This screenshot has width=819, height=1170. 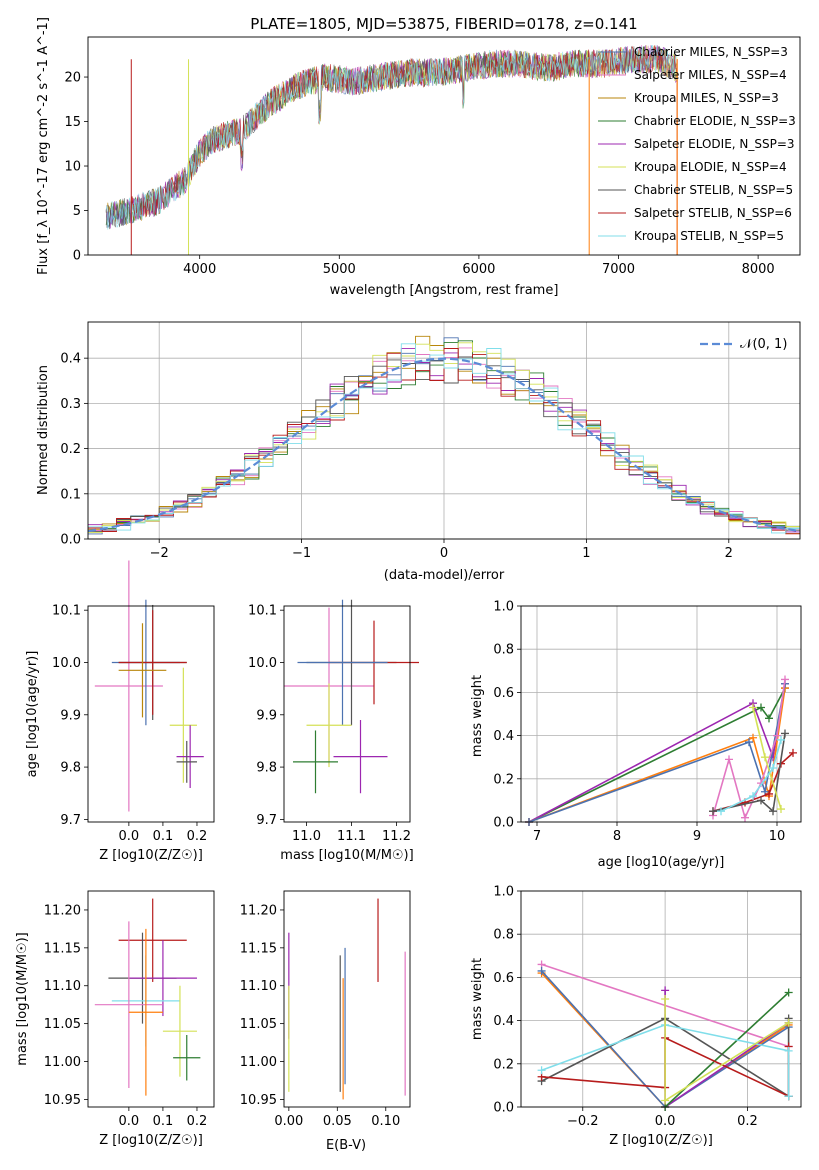 I want to click on mw-age-ylabel: mass weight, so click(x=477, y=716).